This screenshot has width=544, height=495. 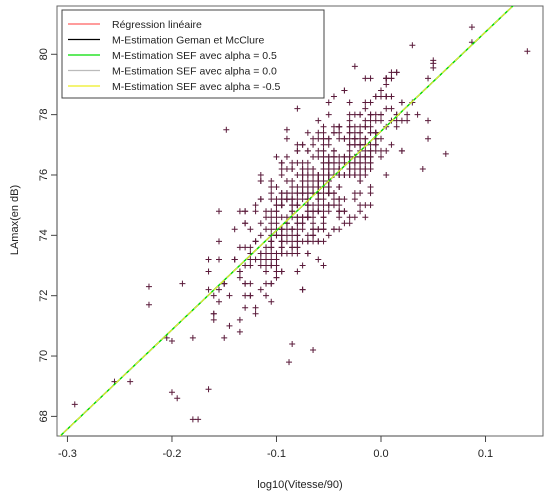 I want to click on legend-entry: M-Estimation SEF avec alpha = -0.5, so click(x=196, y=87).